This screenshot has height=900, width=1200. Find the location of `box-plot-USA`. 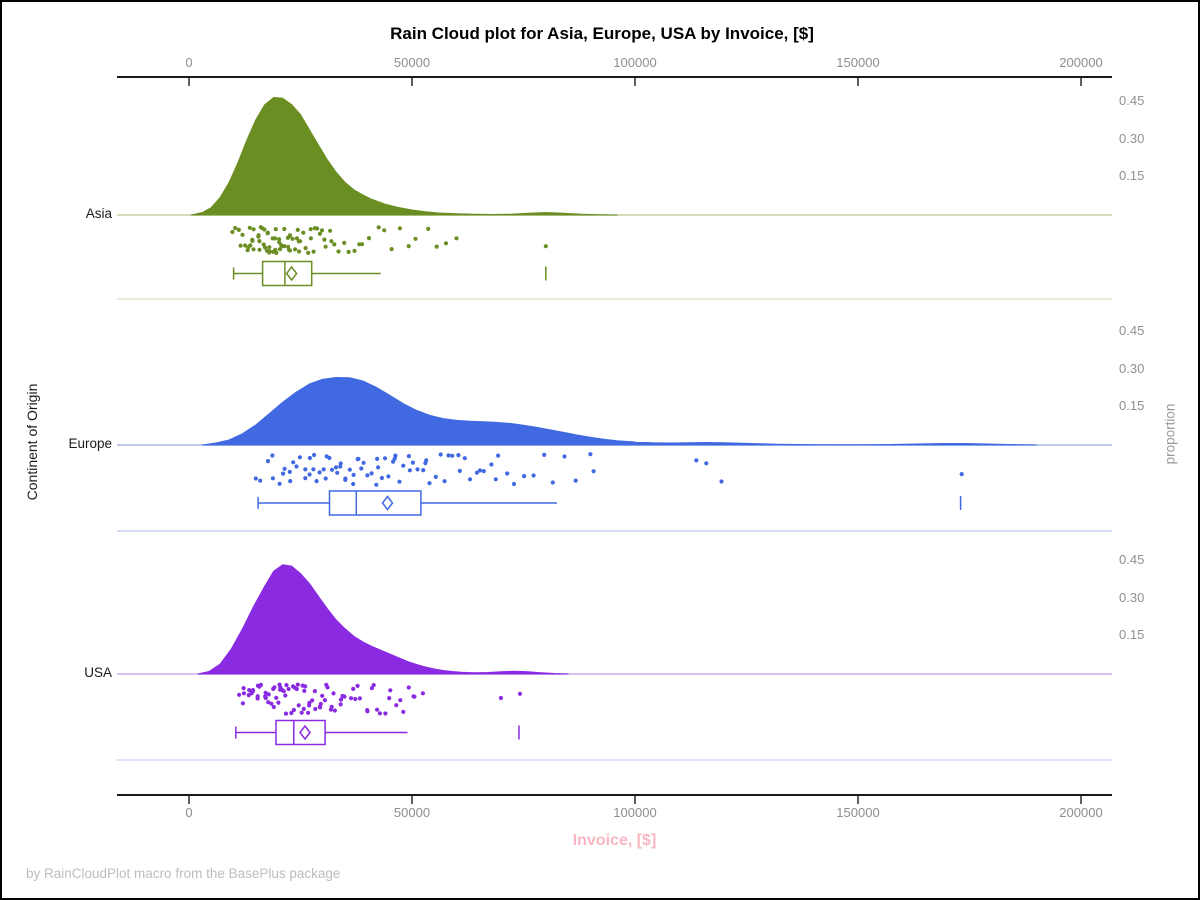

box-plot-USA is located at coordinates (377, 732).